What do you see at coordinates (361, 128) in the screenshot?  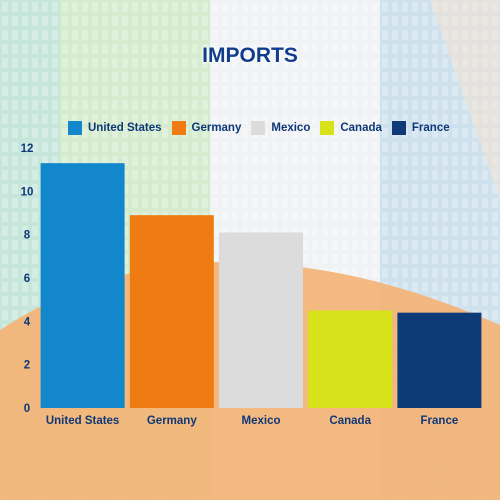 I see `legend-label: Canada` at bounding box center [361, 128].